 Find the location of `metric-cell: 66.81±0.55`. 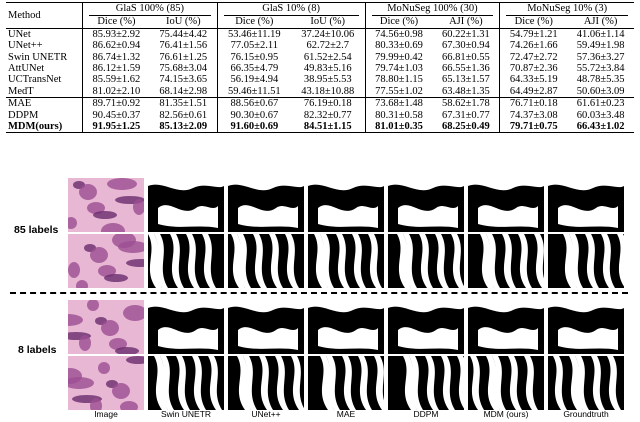

metric-cell: 66.81±0.55 is located at coordinates (465, 57).